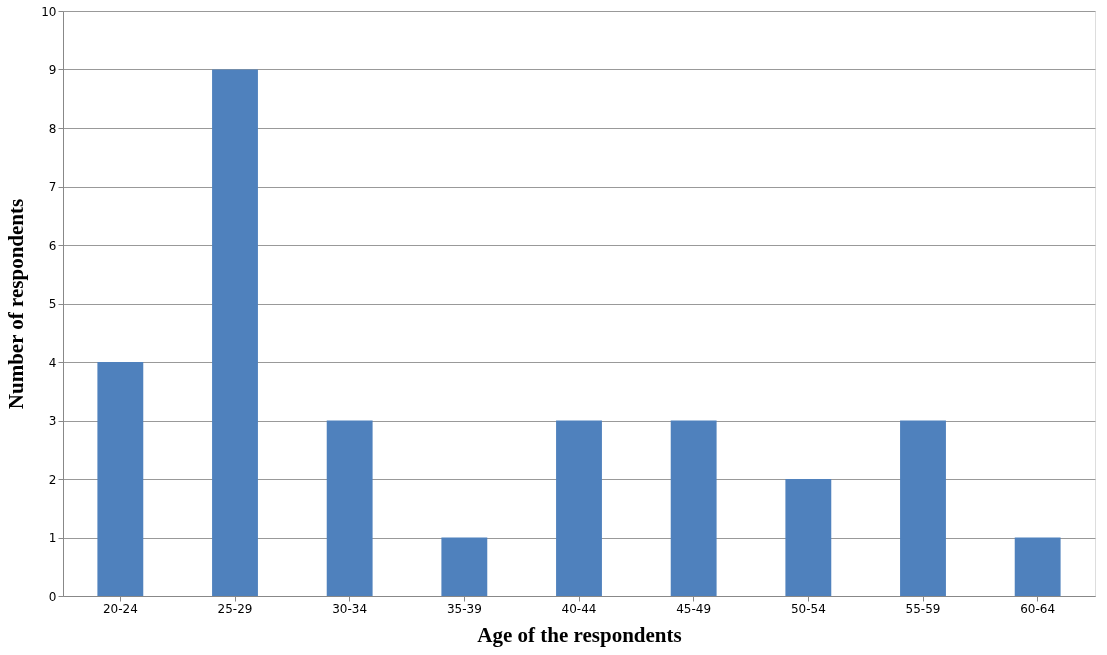 The image size is (1107, 655). I want to click on y-tick-label: 3, so click(52, 421).